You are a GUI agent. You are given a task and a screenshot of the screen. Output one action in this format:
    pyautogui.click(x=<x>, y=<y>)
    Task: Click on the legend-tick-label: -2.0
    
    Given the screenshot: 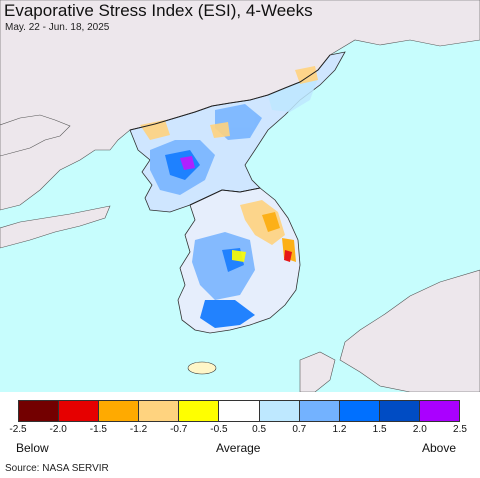 What is the action you would take?
    pyautogui.click(x=58, y=429)
    